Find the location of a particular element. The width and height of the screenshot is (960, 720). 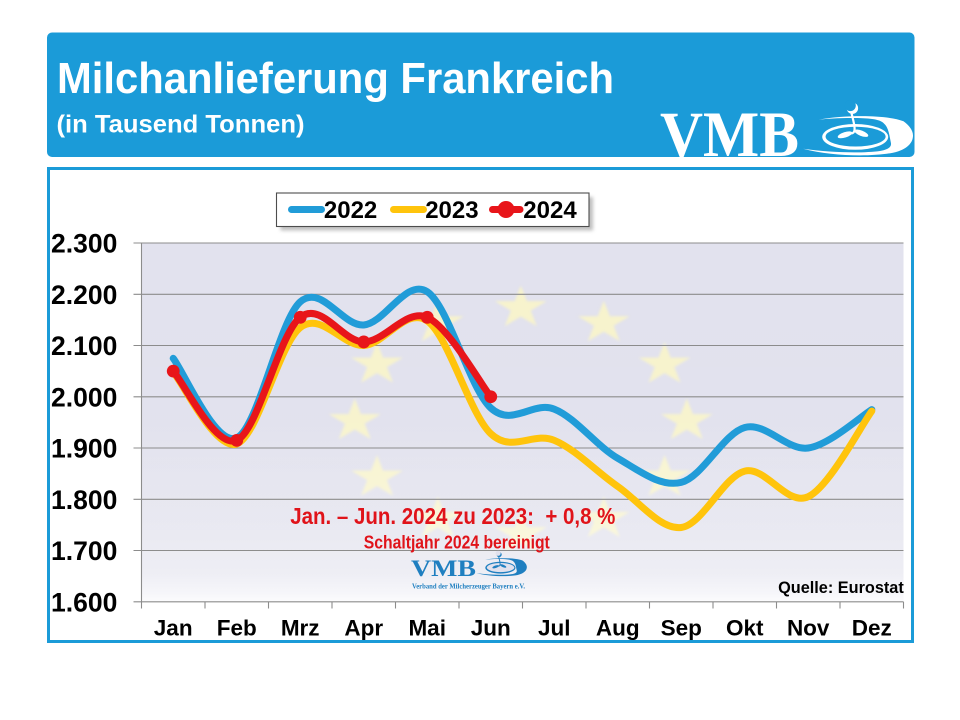

svg-text: Mai is located at coordinates (427, 628).